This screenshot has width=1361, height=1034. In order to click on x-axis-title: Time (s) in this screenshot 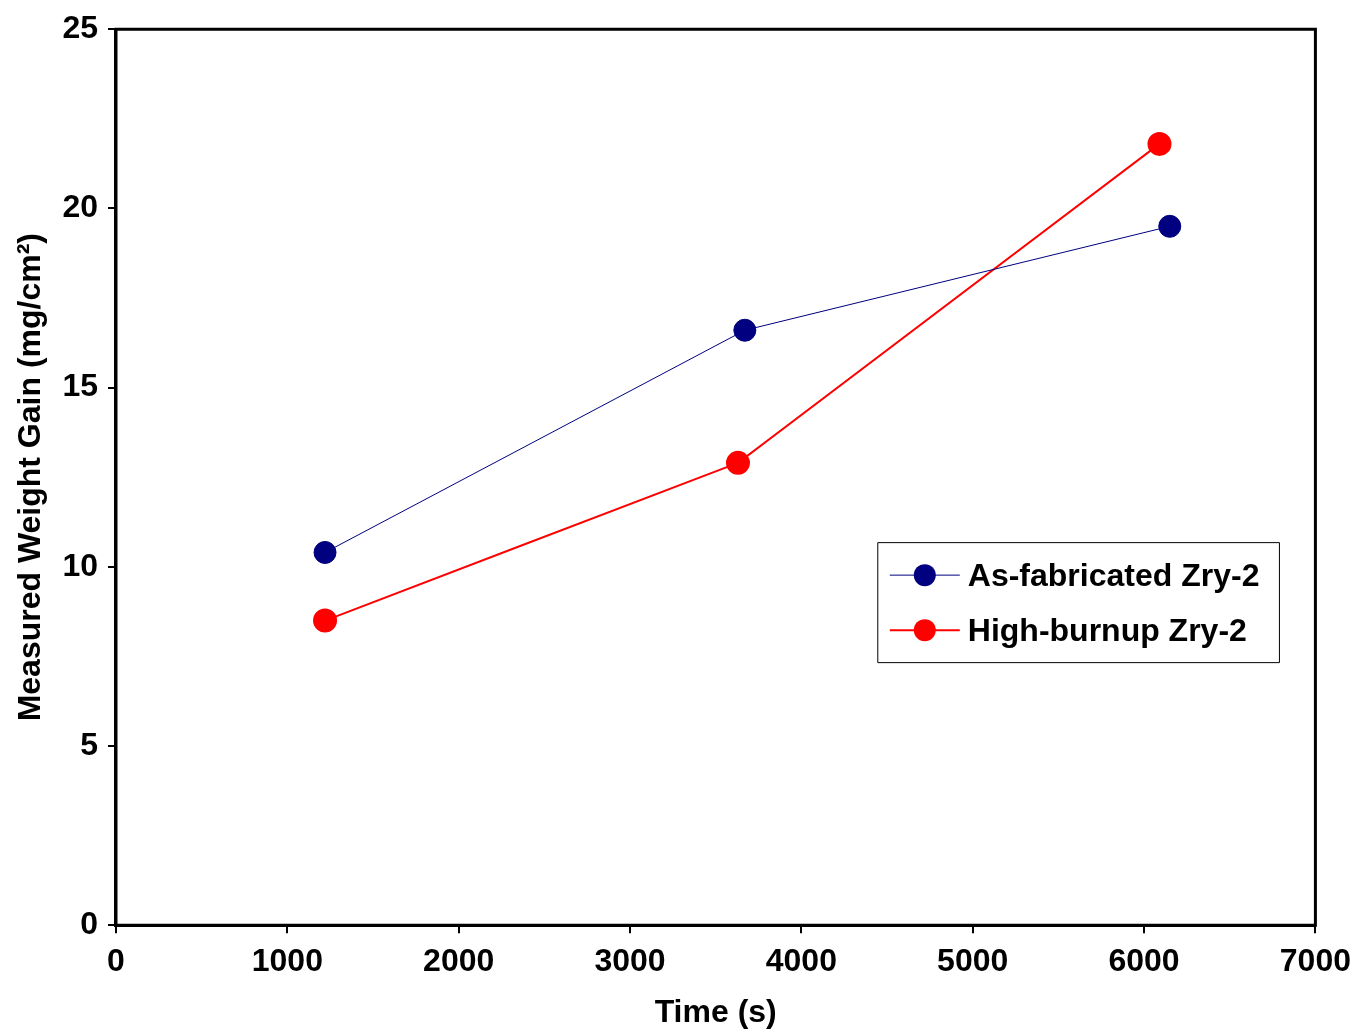, I will do `click(715, 1010)`.